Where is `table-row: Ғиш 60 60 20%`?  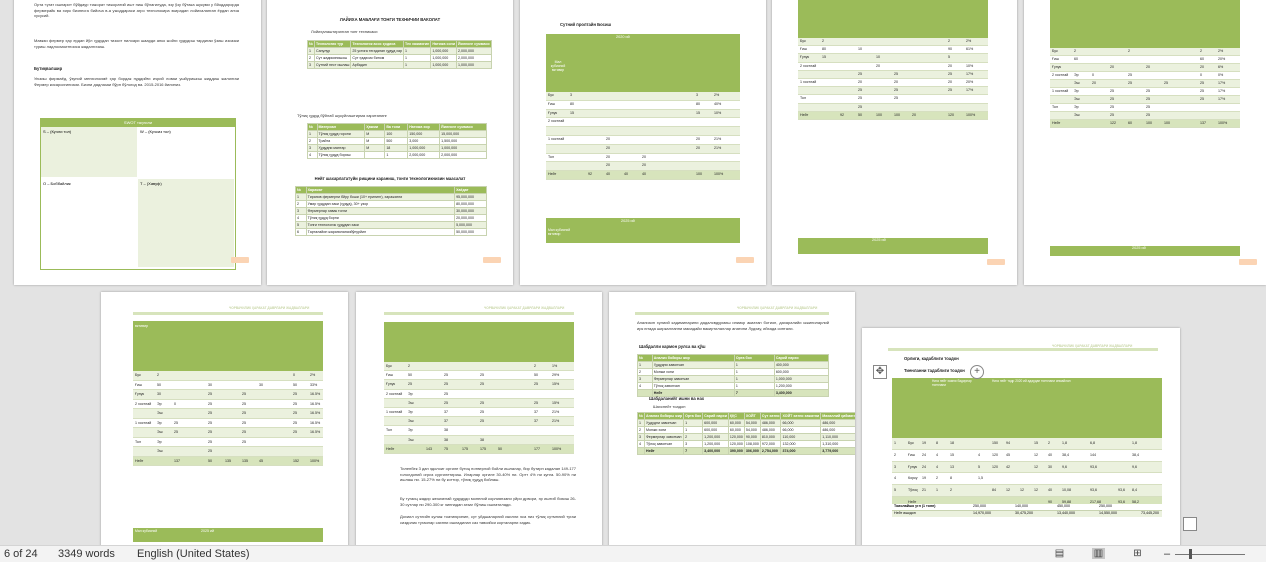 table-row: Ғиш 60 60 20% is located at coordinates (1145, 60).